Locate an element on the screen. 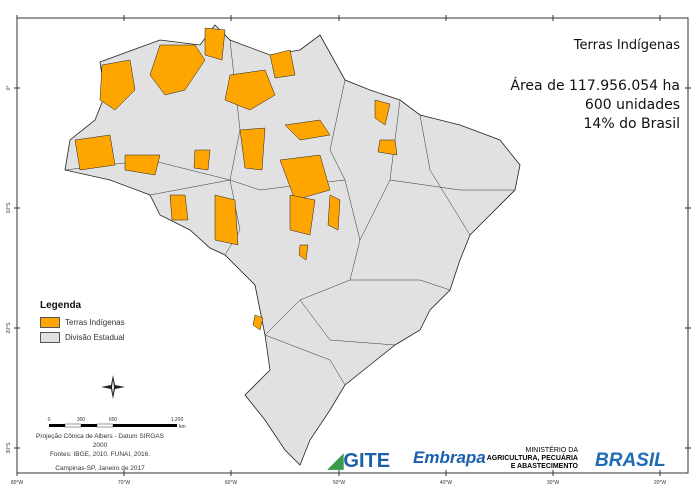 Image resolution: width=700 pixels, height=495 pixels. share-text: 14% do Brasil is located at coordinates (631, 124).